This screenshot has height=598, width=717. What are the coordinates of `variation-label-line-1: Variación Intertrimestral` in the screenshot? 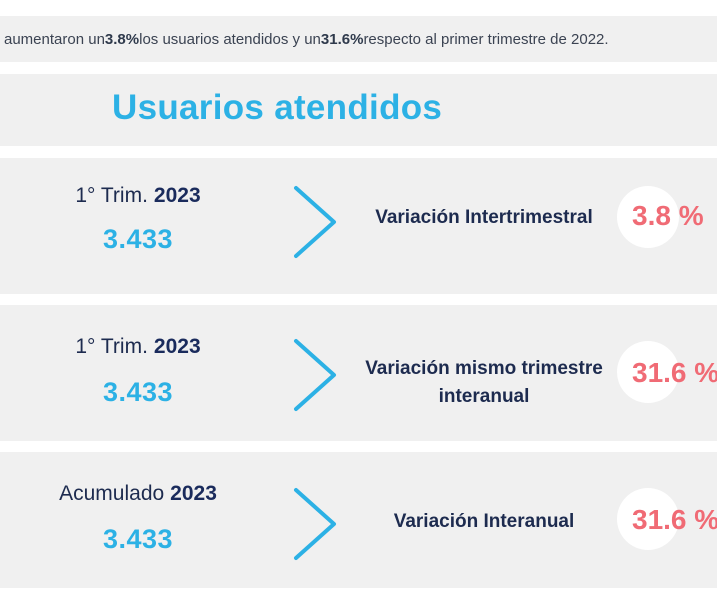 It's located at (484, 217).